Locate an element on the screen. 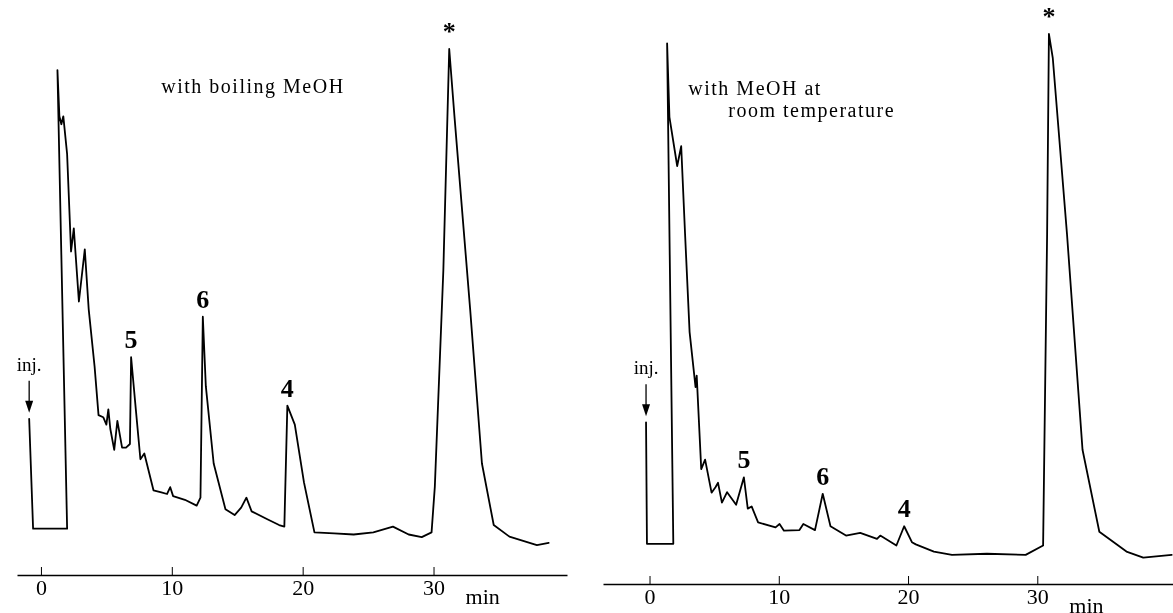 The height and width of the screenshot is (613, 1173). text: with boiling MeOH is located at coordinates (253, 87).